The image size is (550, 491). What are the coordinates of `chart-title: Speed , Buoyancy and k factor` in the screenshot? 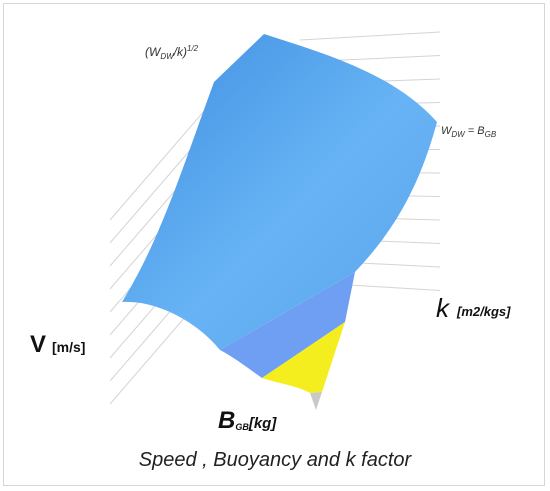 It's located at (276, 460).